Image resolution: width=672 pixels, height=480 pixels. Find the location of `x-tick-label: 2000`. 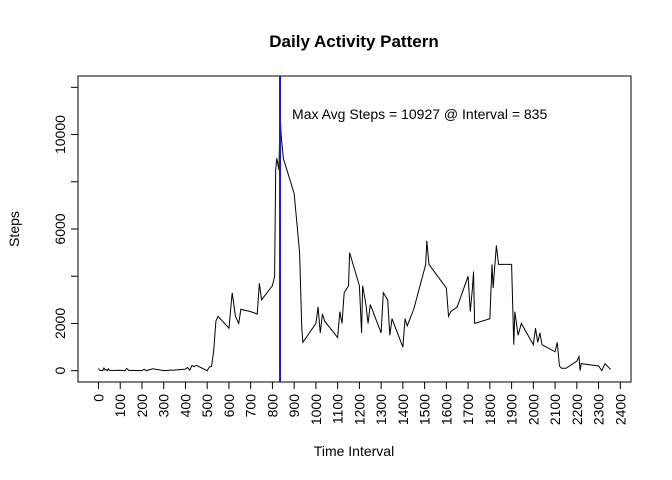

x-tick-label: 2000 is located at coordinates (533, 409).